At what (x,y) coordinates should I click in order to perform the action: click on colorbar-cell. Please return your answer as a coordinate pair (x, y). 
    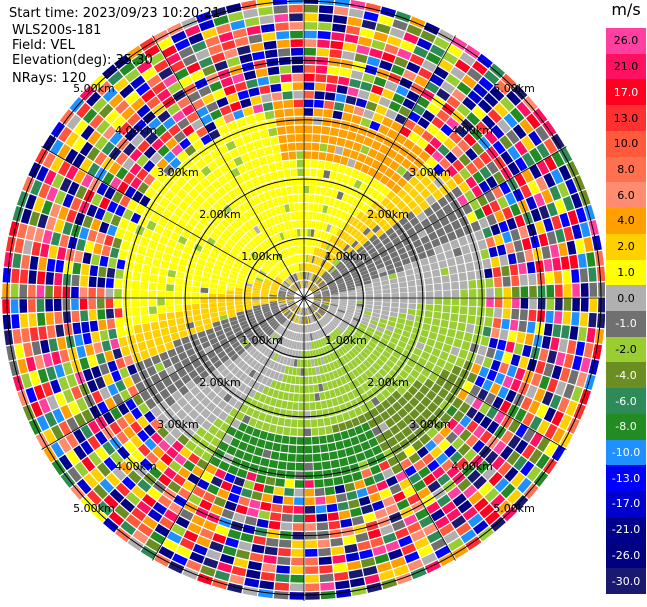
    Looking at the image, I should click on (626, 401).